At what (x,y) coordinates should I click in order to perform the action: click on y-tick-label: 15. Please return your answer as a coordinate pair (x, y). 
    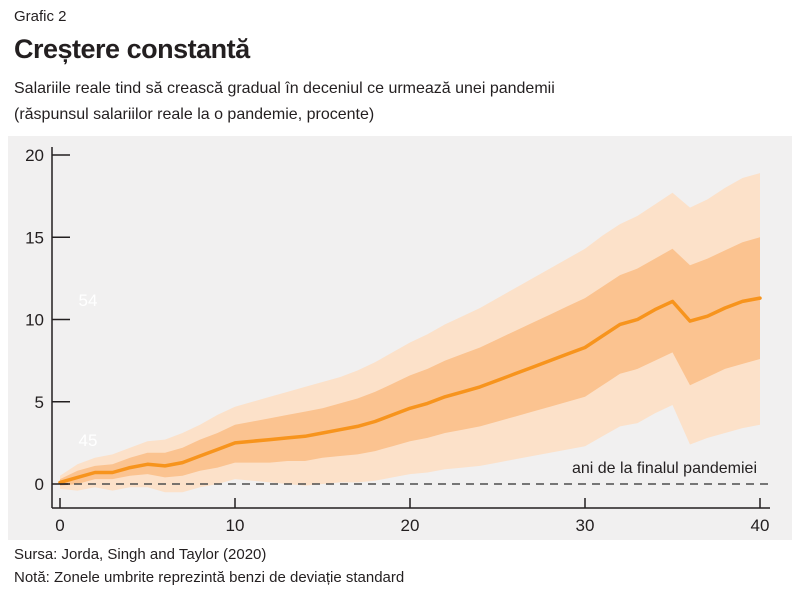
    Looking at the image, I should click on (34, 237).